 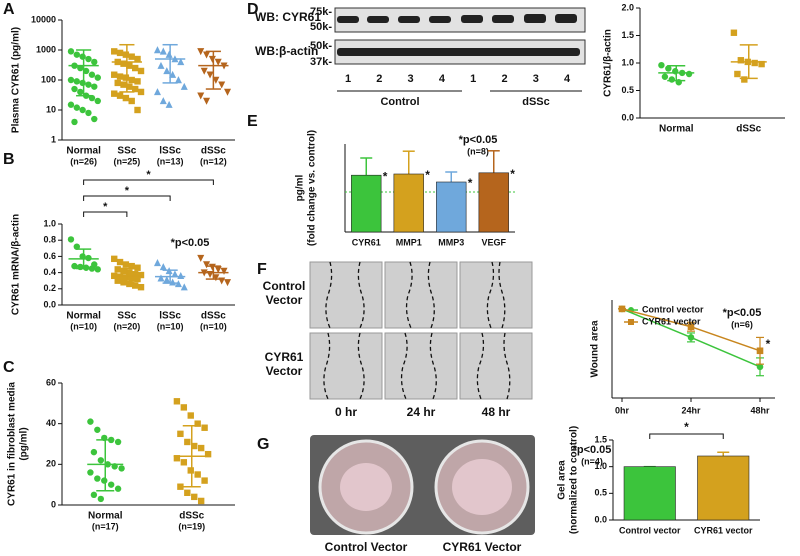 What do you see at coordinates (263, 444) in the screenshot?
I see `panel-label: G` at bounding box center [263, 444].